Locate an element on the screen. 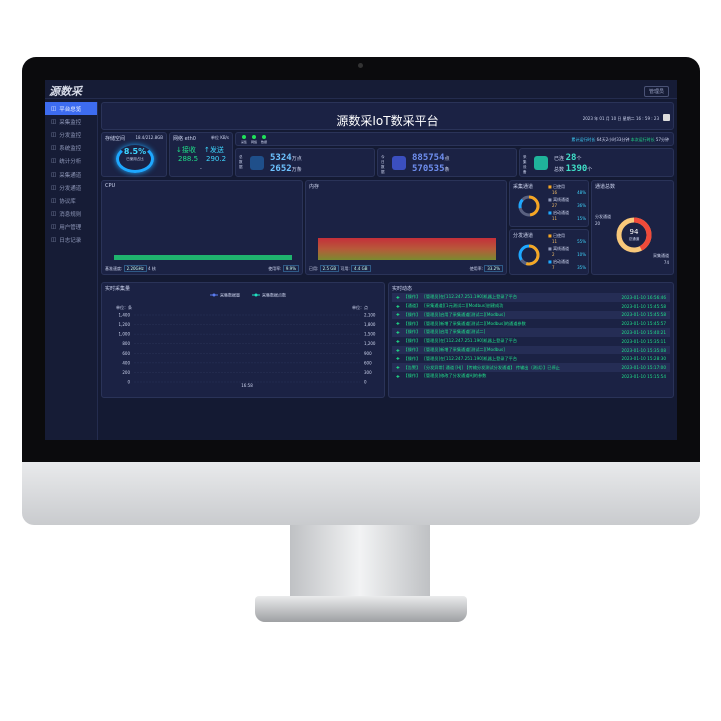 This screenshot has width=721, height=721. sidebar-item: ◫ 消息规则 is located at coordinates (71, 214).